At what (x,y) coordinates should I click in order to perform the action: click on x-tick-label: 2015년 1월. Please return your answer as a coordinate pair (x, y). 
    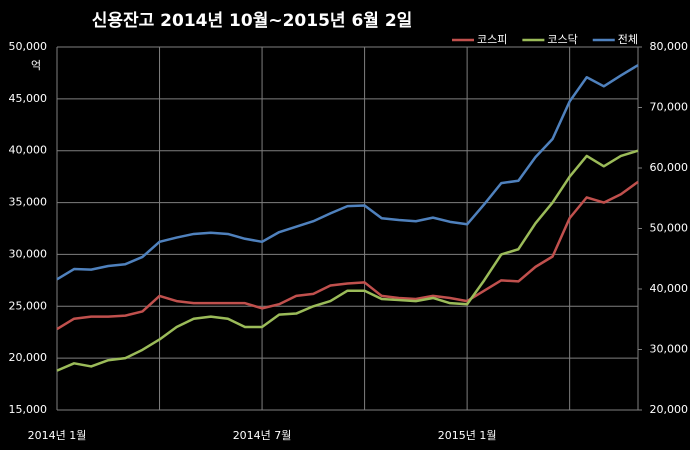
    Looking at the image, I should click on (467, 435).